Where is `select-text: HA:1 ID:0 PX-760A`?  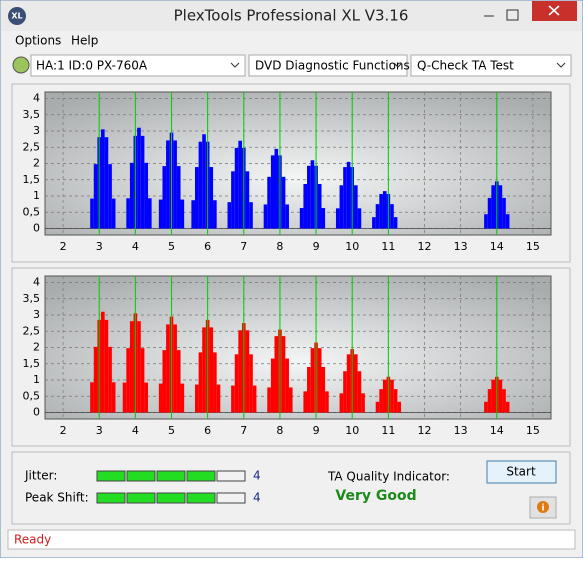
select-text: HA:1 ID:0 PX-760A is located at coordinates (92, 66).